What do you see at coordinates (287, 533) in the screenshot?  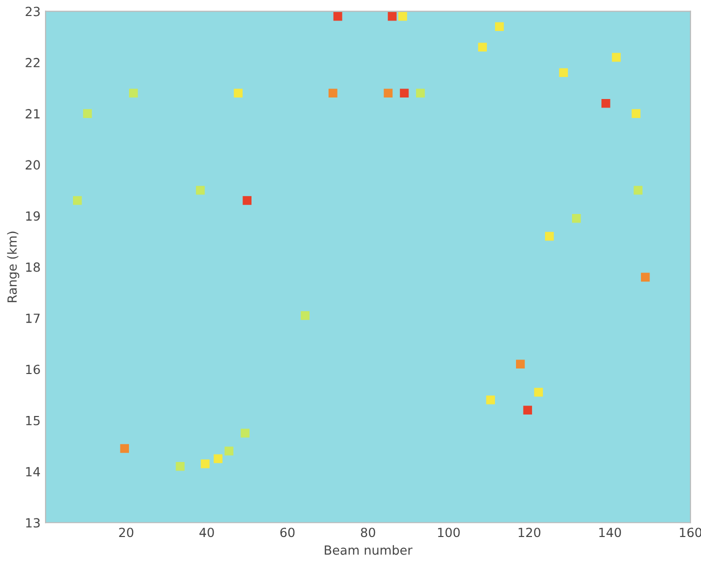 I see `x-tick-label: 60` at bounding box center [287, 533].